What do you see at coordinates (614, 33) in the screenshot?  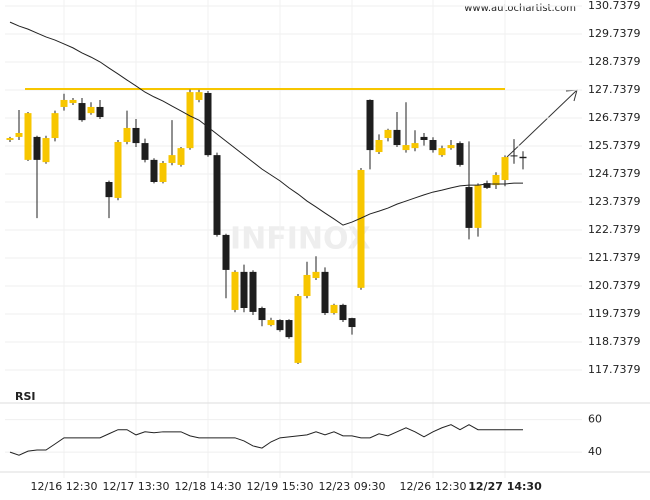 I see `y-tick-label: 129.7379` at bounding box center [614, 33].